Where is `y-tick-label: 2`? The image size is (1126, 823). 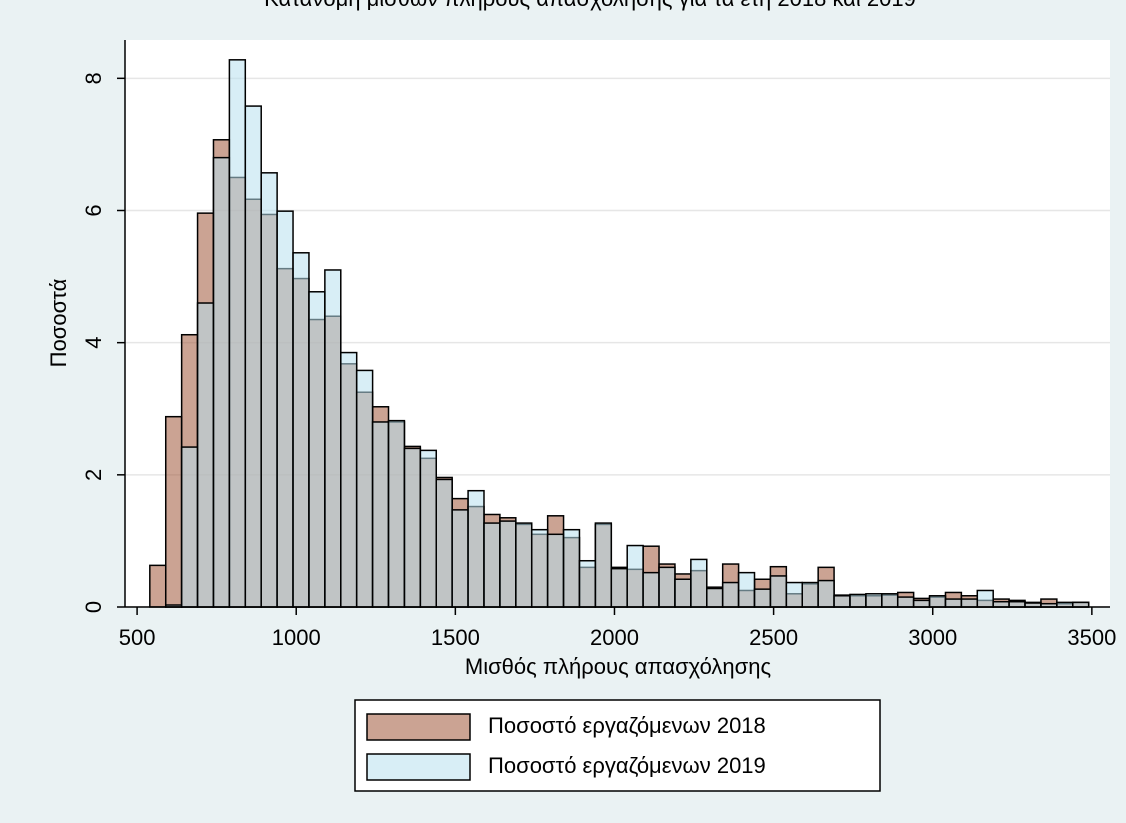
y-tick-label: 2 is located at coordinates (93, 475).